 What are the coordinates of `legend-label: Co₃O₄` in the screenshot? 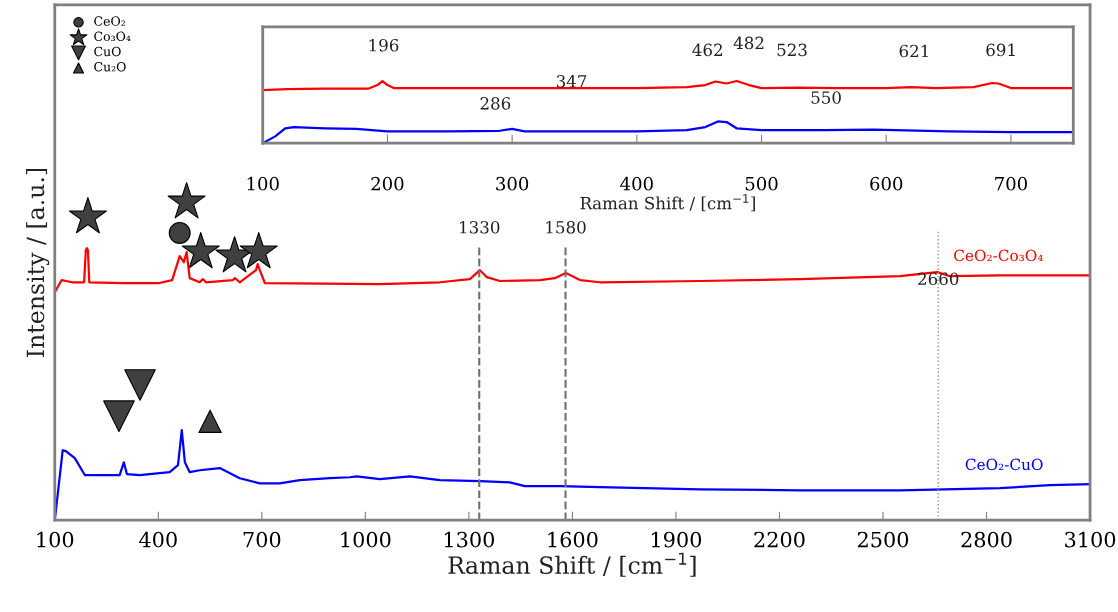 It's located at (112, 36).